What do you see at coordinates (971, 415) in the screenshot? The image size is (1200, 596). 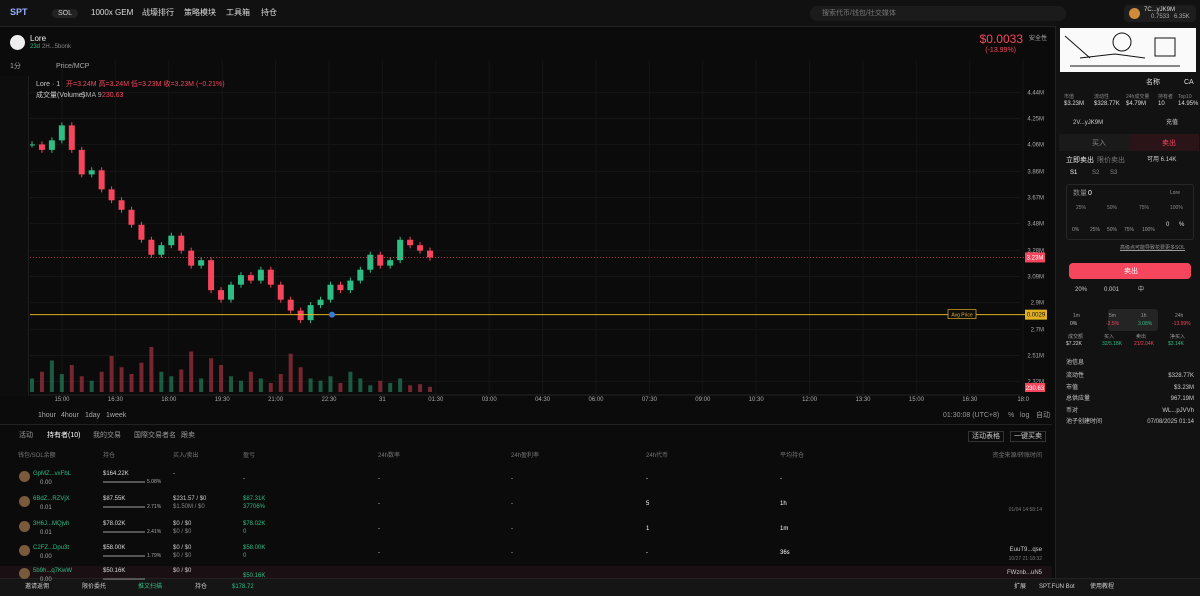 I see `clock: 01:30:08 (UTC+8)` at bounding box center [971, 415].